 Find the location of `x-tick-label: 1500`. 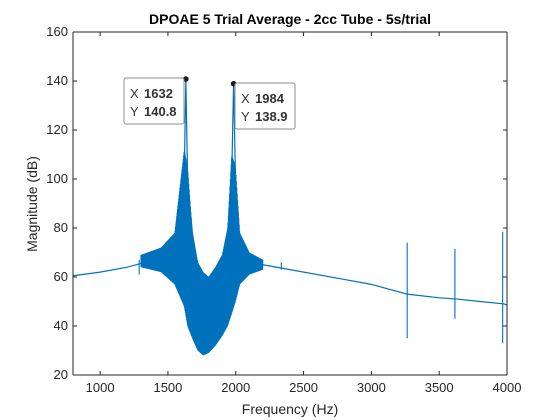

x-tick-label: 1500 is located at coordinates (167, 387).